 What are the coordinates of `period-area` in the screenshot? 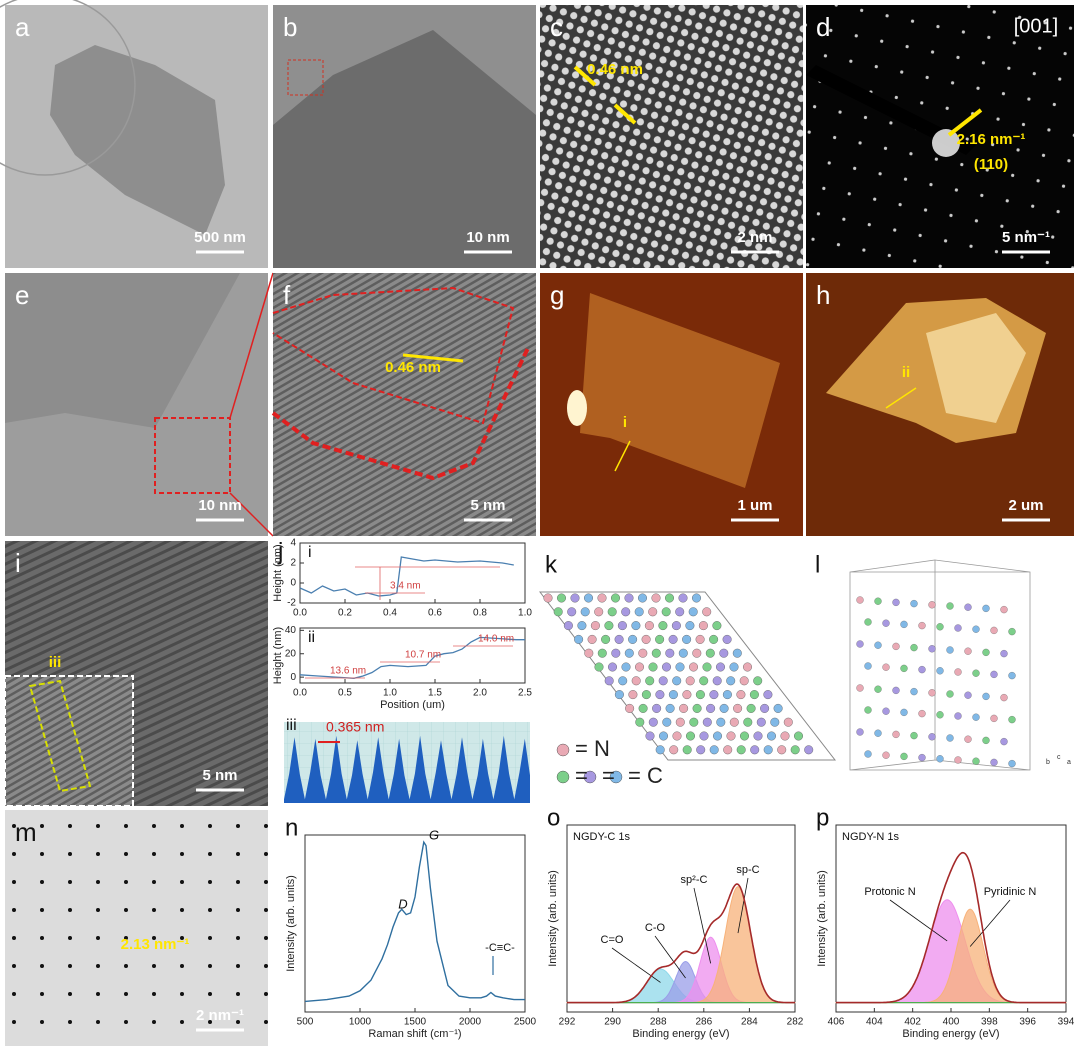 It's located at (407, 769).